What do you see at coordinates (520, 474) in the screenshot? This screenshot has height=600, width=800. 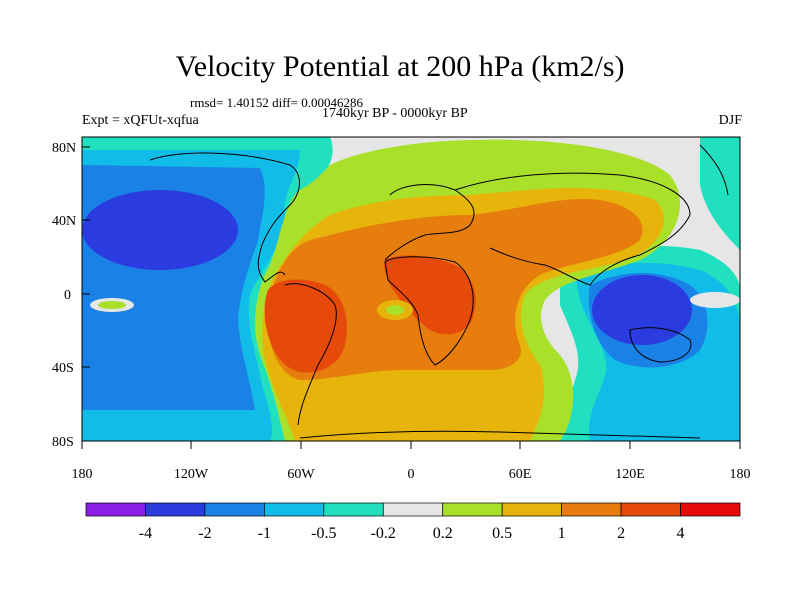 I see `lon-tick-label: 60E` at bounding box center [520, 474].